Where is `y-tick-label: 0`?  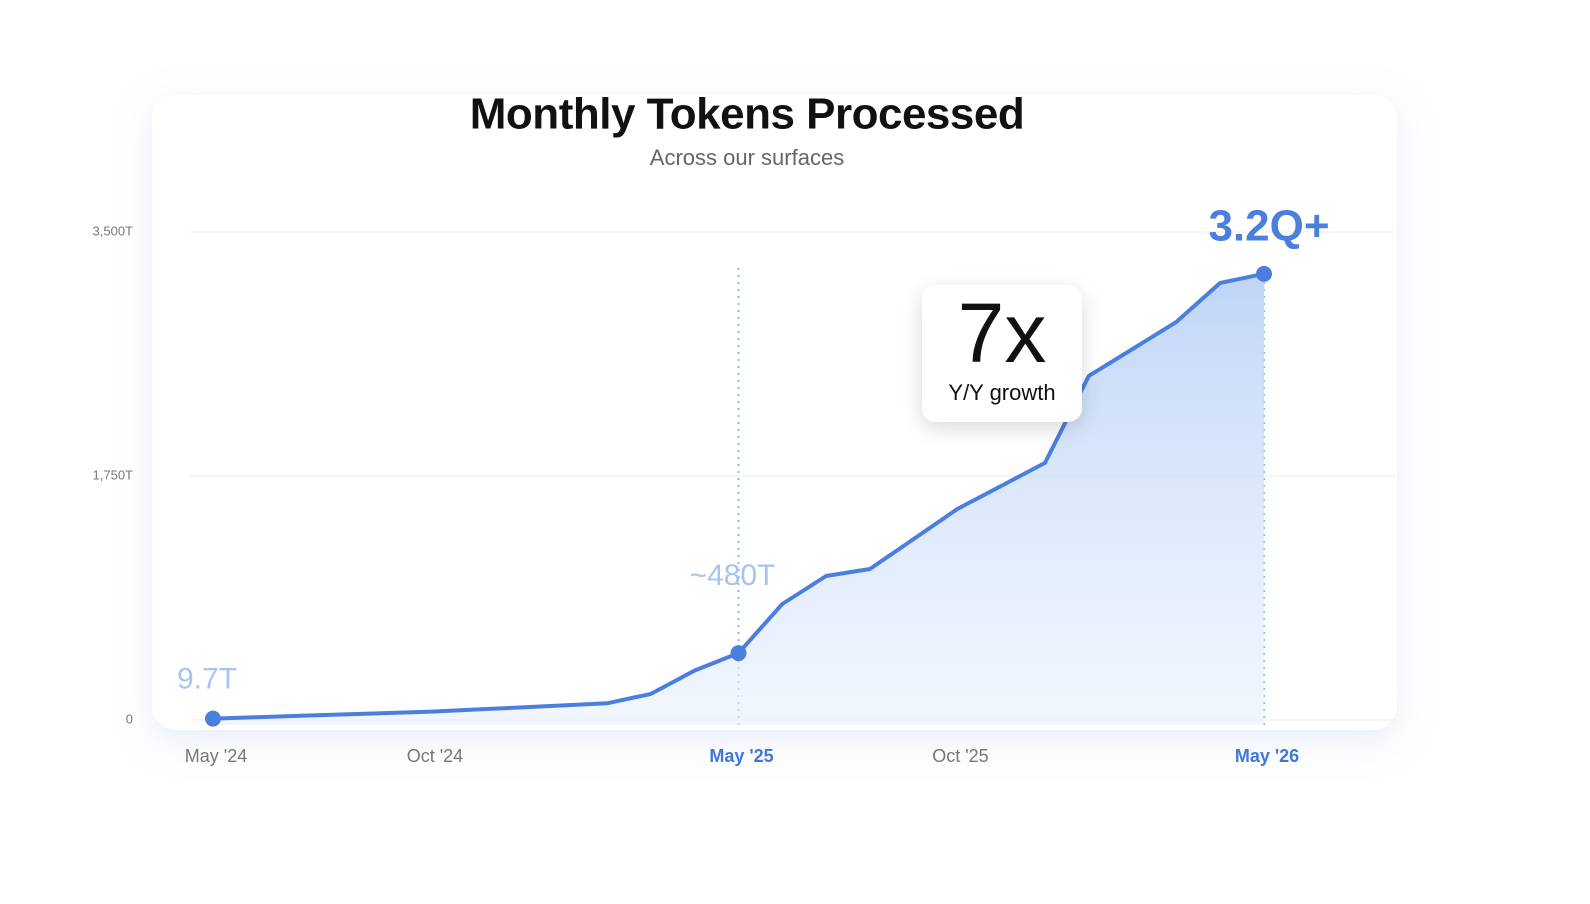 y-tick-label: 0 is located at coordinates (129, 718).